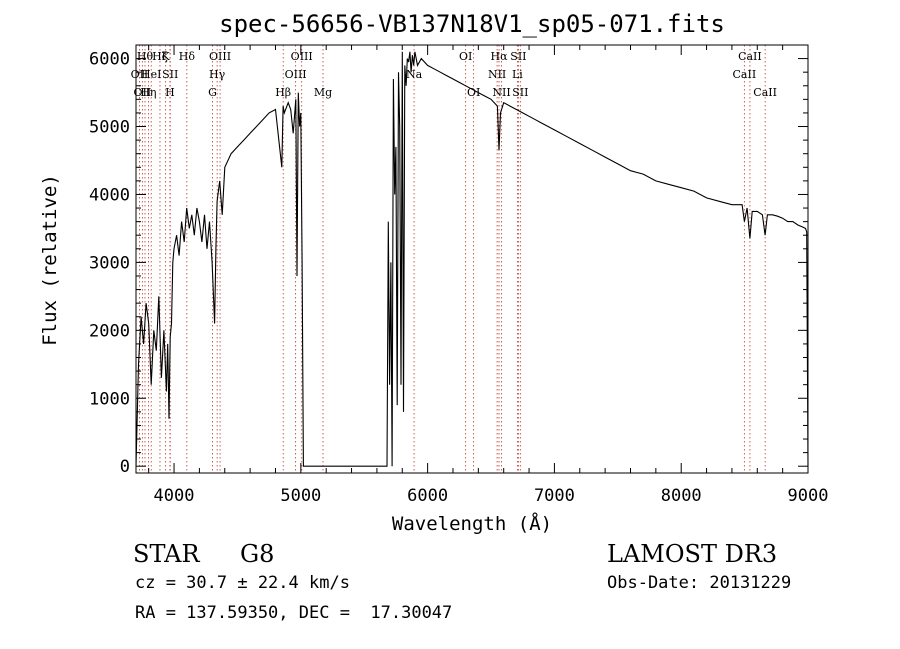 This screenshot has width=900, height=649. What do you see at coordinates (283, 92) in the screenshot?
I see `line-label: Hβ` at bounding box center [283, 92].